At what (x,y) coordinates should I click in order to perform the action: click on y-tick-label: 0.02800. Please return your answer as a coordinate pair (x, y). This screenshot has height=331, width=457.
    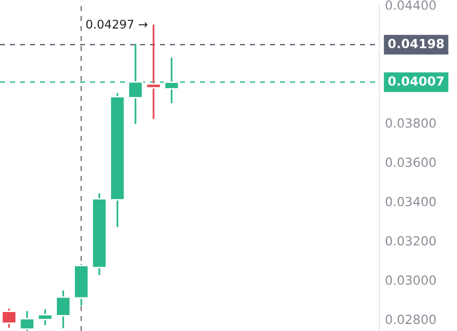
    Looking at the image, I should click on (411, 319).